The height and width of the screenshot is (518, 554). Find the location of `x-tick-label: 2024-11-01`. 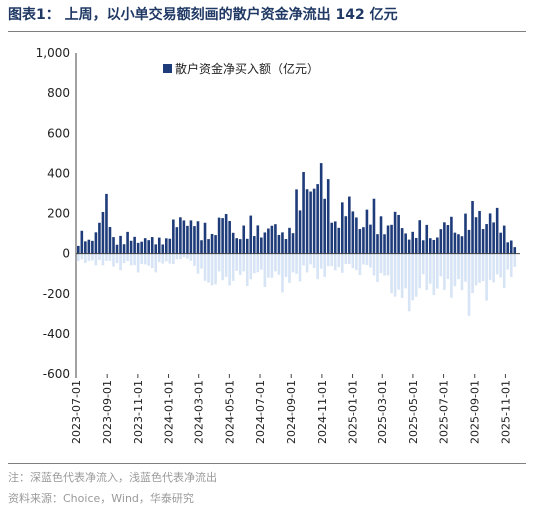

x-tick-label: 2024-11-01 is located at coordinates (322, 412).